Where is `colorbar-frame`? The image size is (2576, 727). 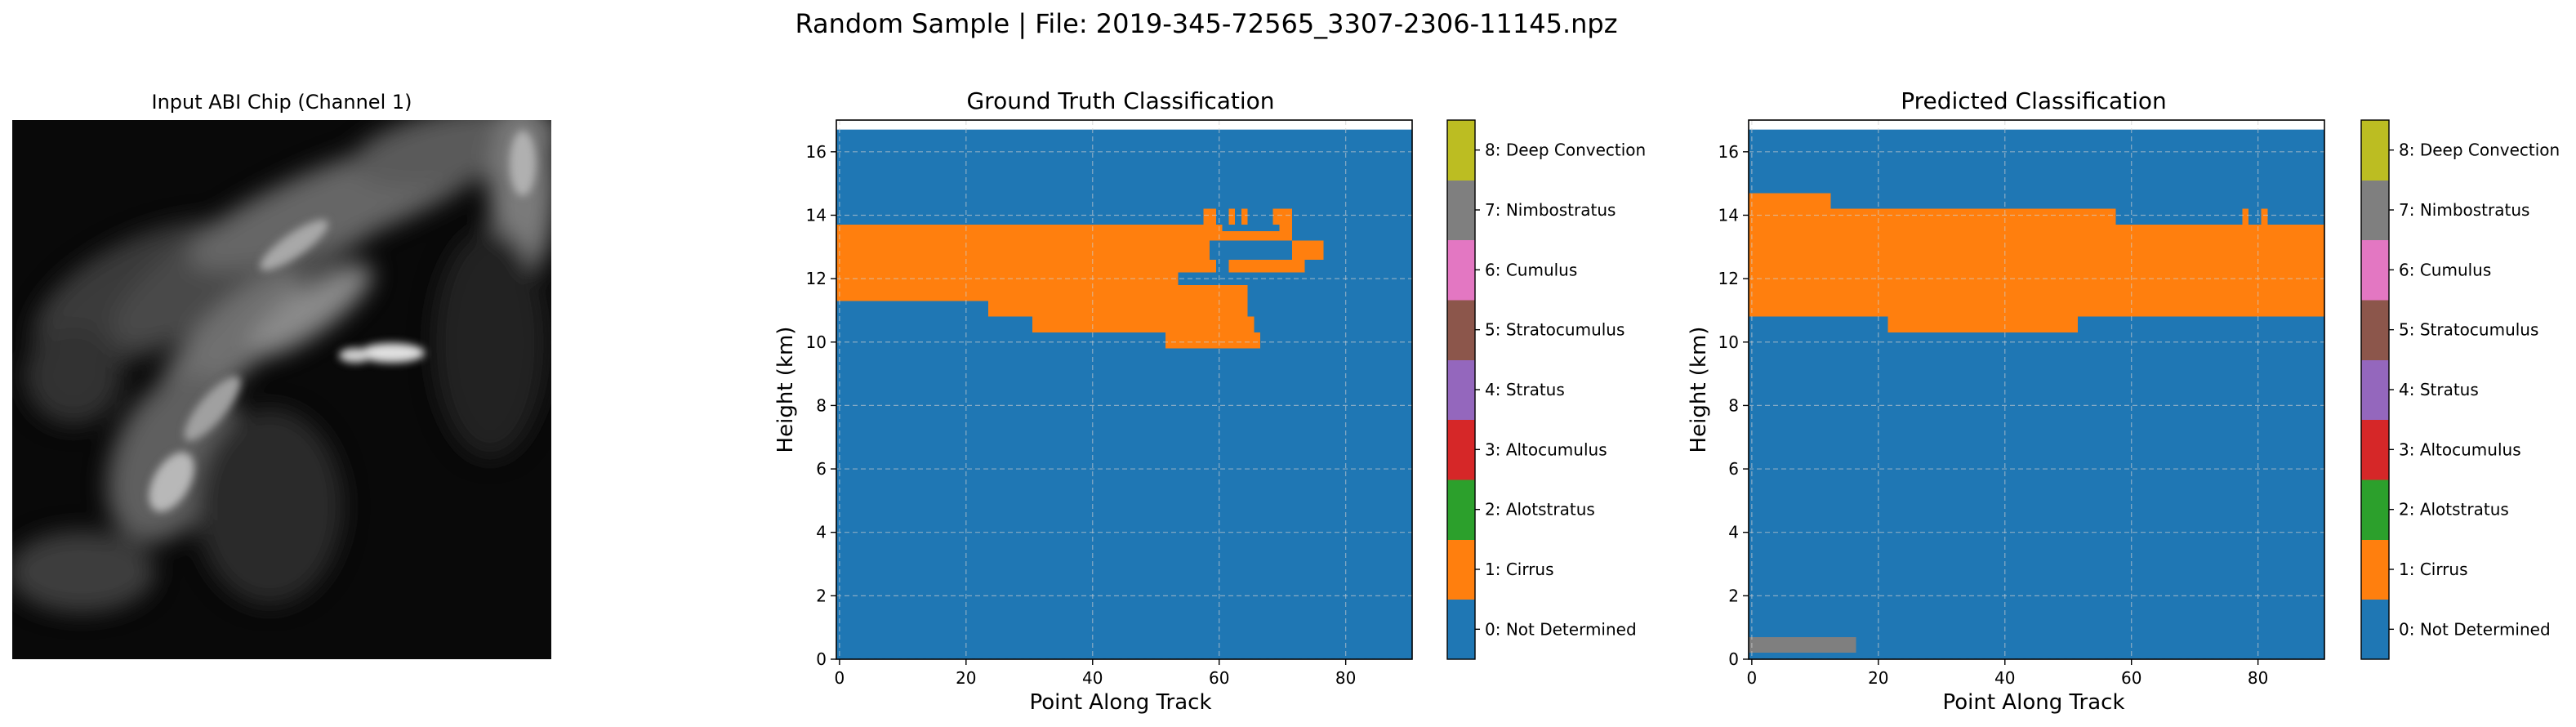
colorbar-frame is located at coordinates (1461, 389).